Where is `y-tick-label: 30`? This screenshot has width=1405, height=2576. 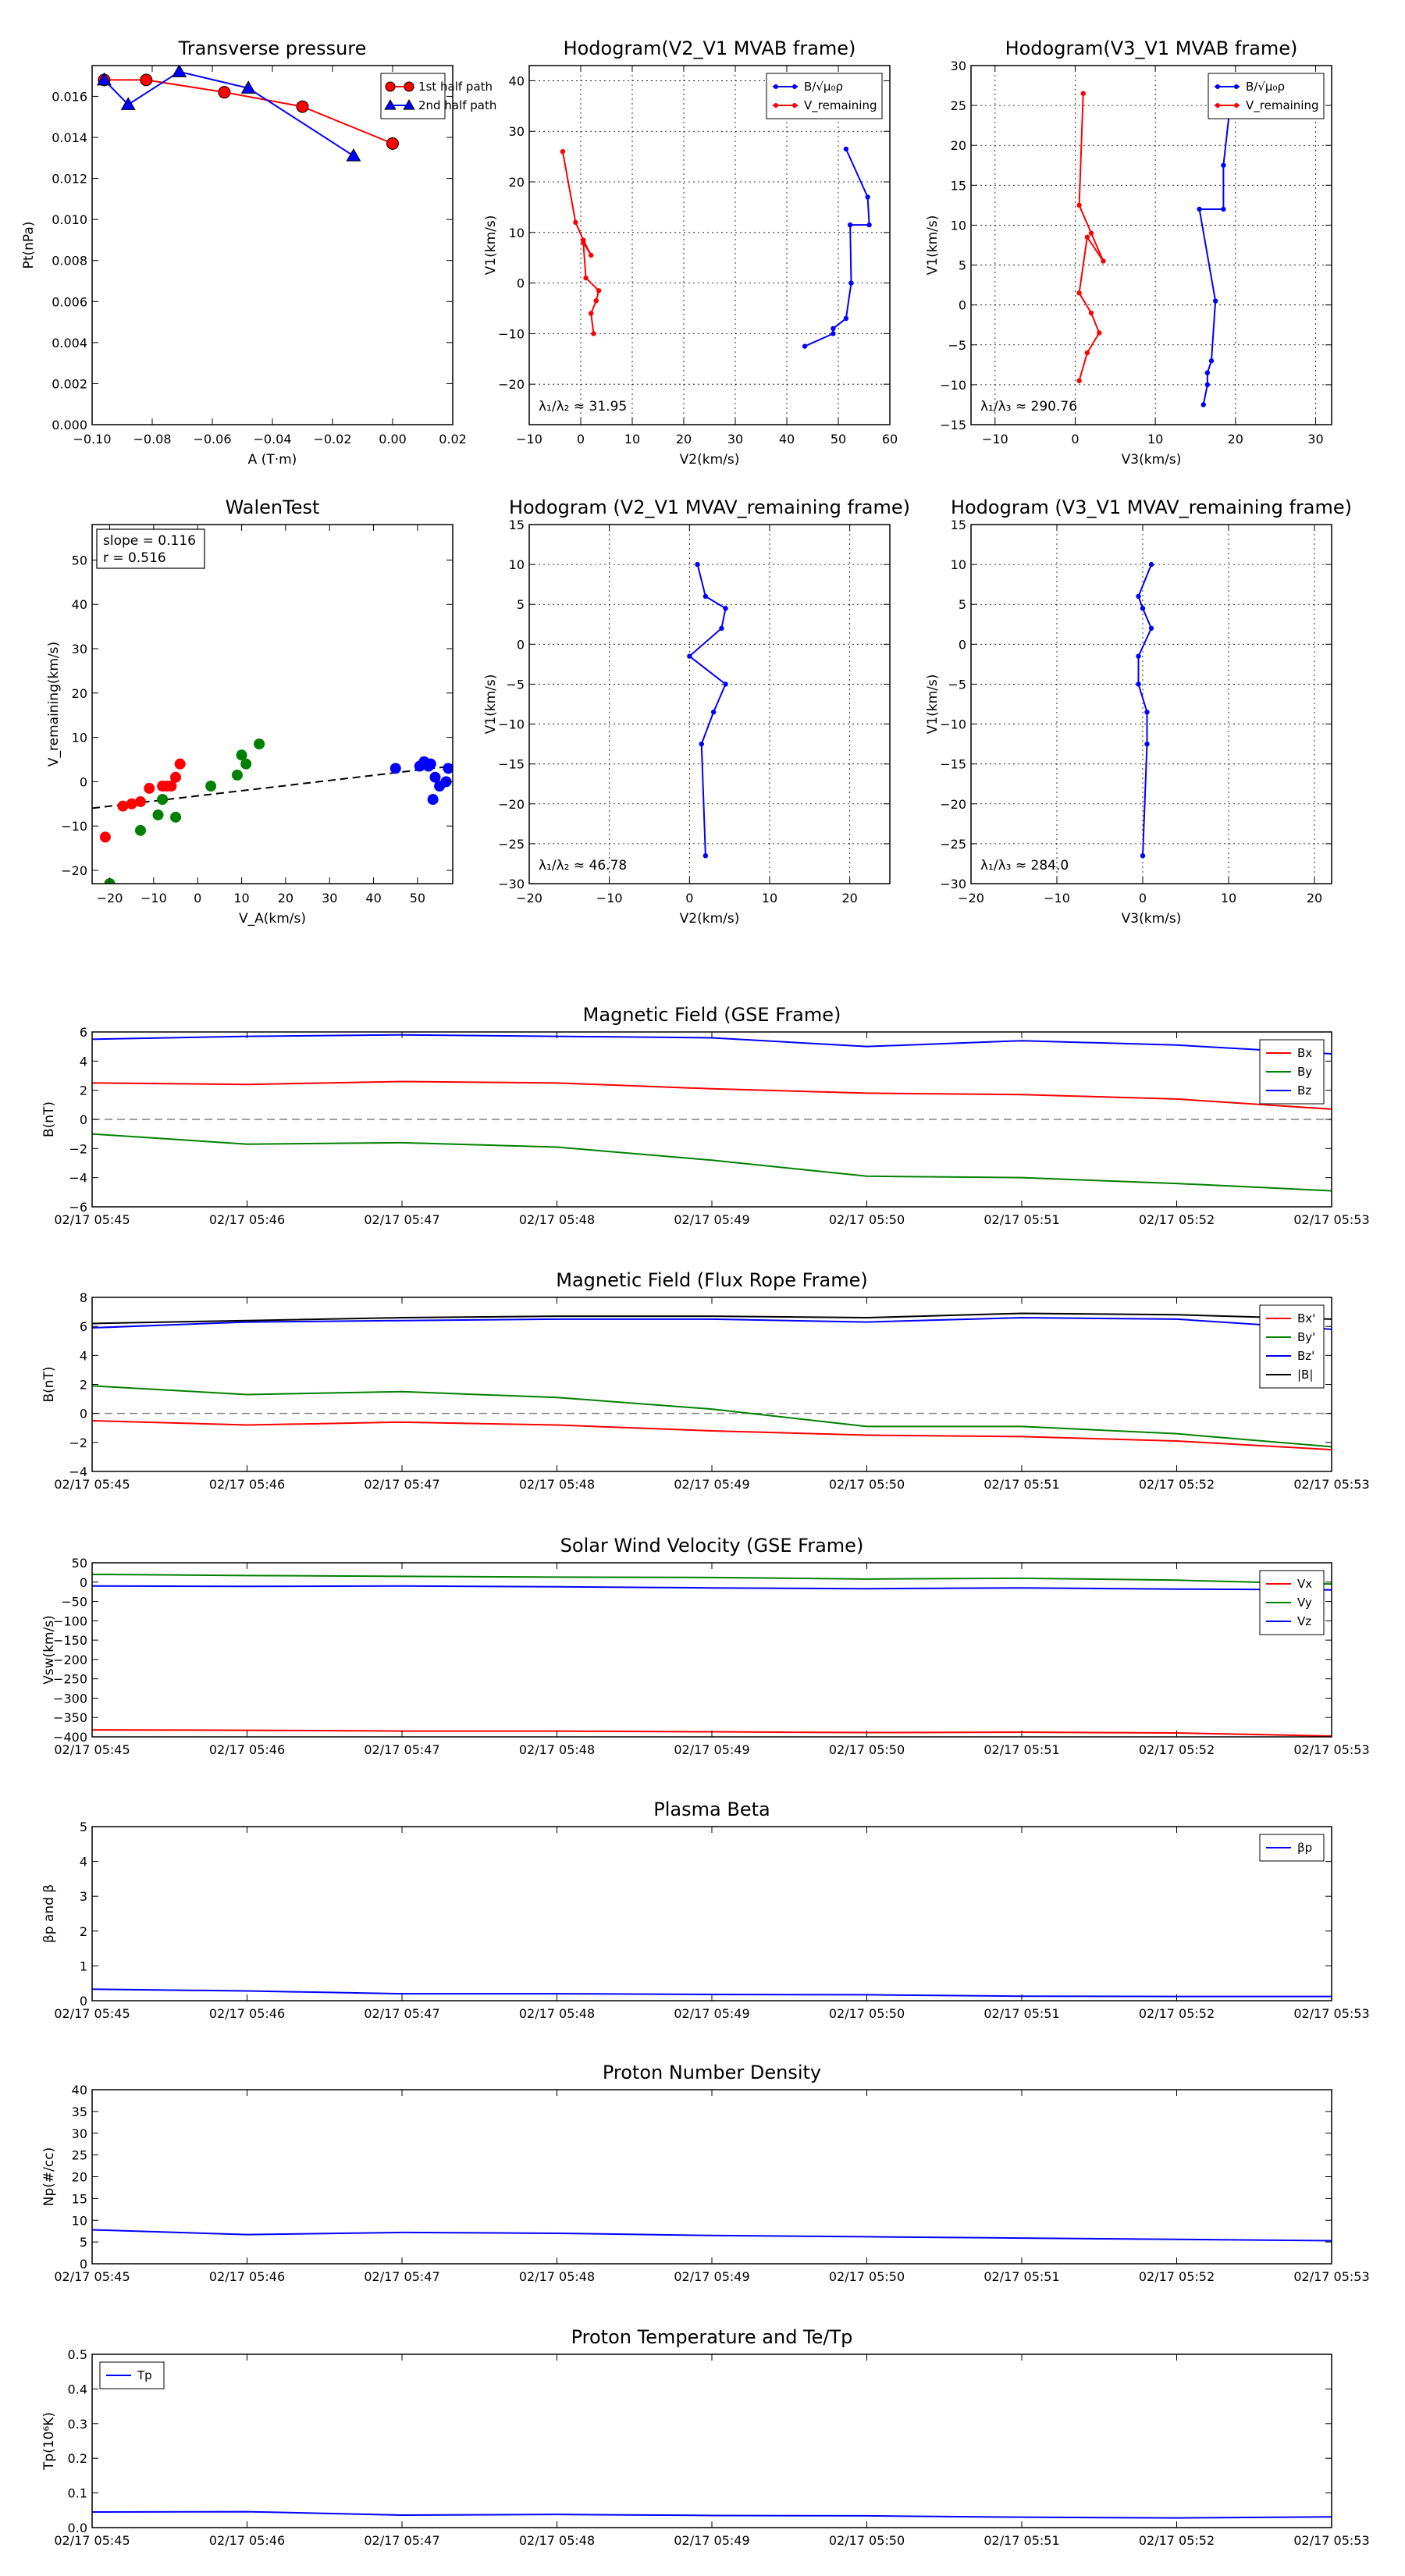 y-tick-label: 30 is located at coordinates (80, 2133).